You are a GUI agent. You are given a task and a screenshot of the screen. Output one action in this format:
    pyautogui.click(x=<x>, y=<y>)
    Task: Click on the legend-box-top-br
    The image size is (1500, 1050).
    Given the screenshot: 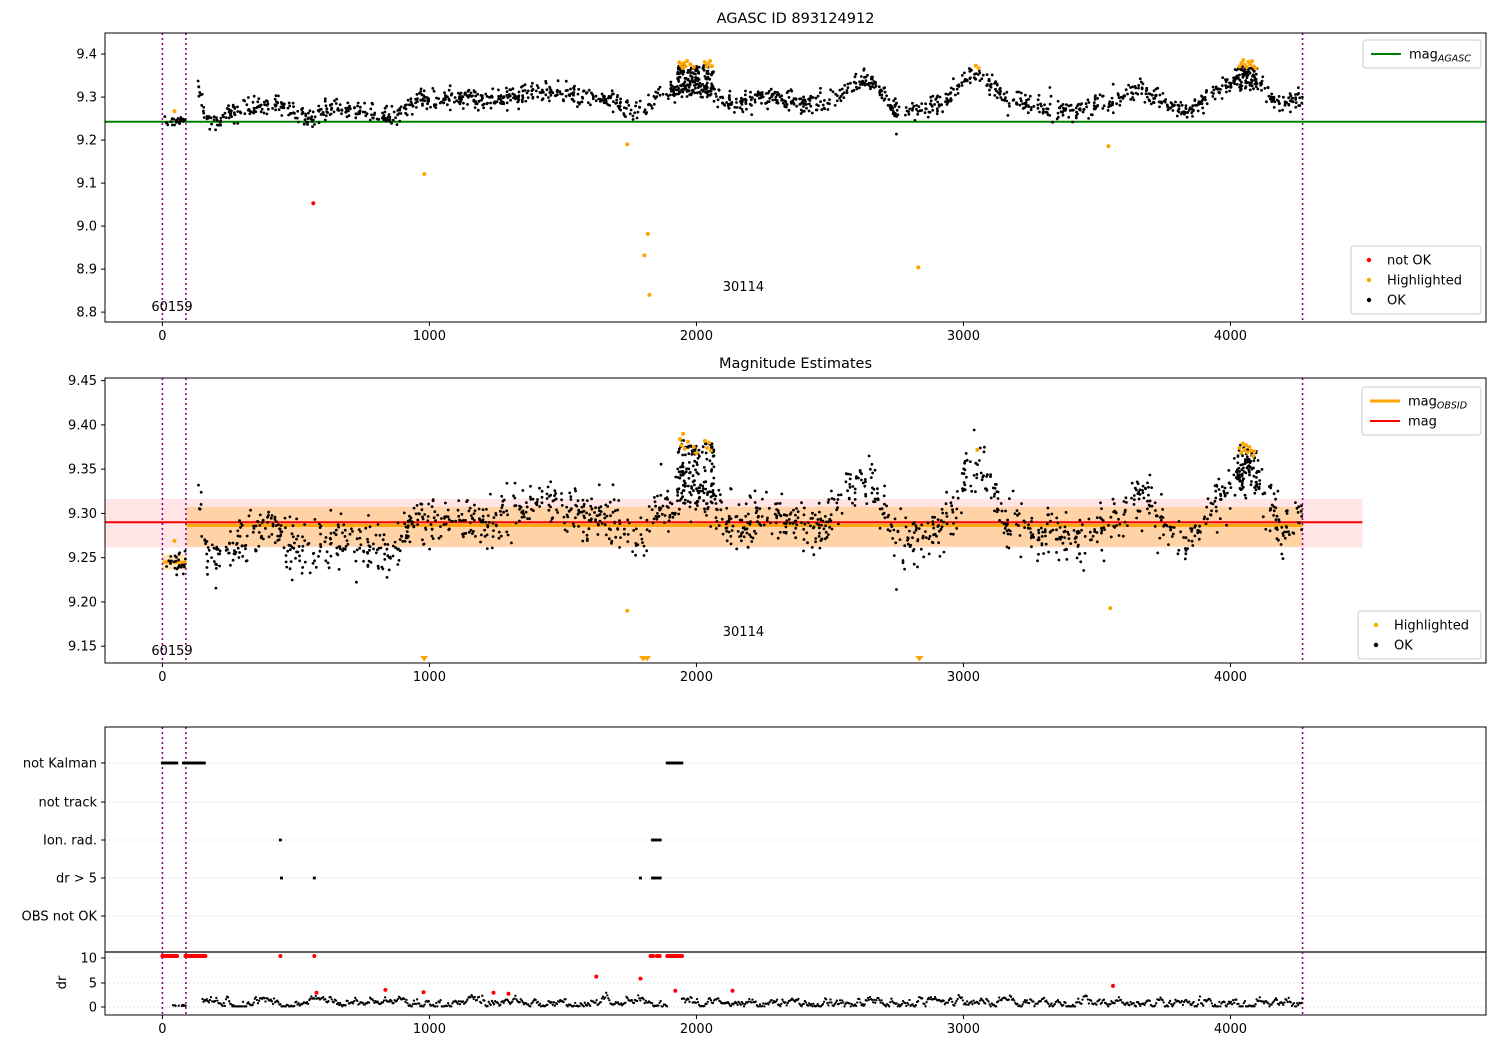 What is the action you would take?
    pyautogui.click(x=1416, y=280)
    